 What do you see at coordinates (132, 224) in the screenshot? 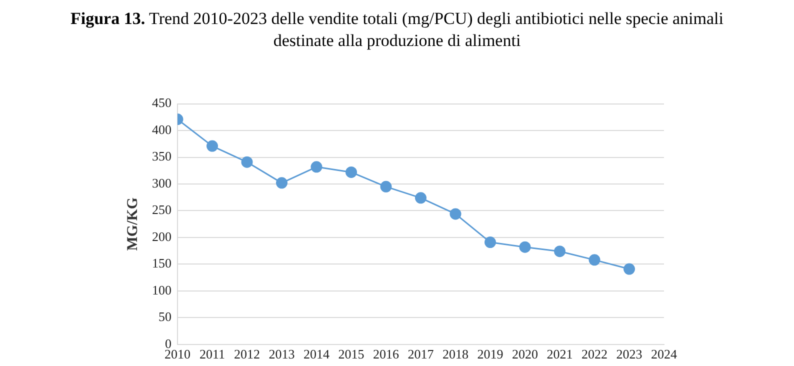
I see `y-axis-title: MG/KG` at bounding box center [132, 224].